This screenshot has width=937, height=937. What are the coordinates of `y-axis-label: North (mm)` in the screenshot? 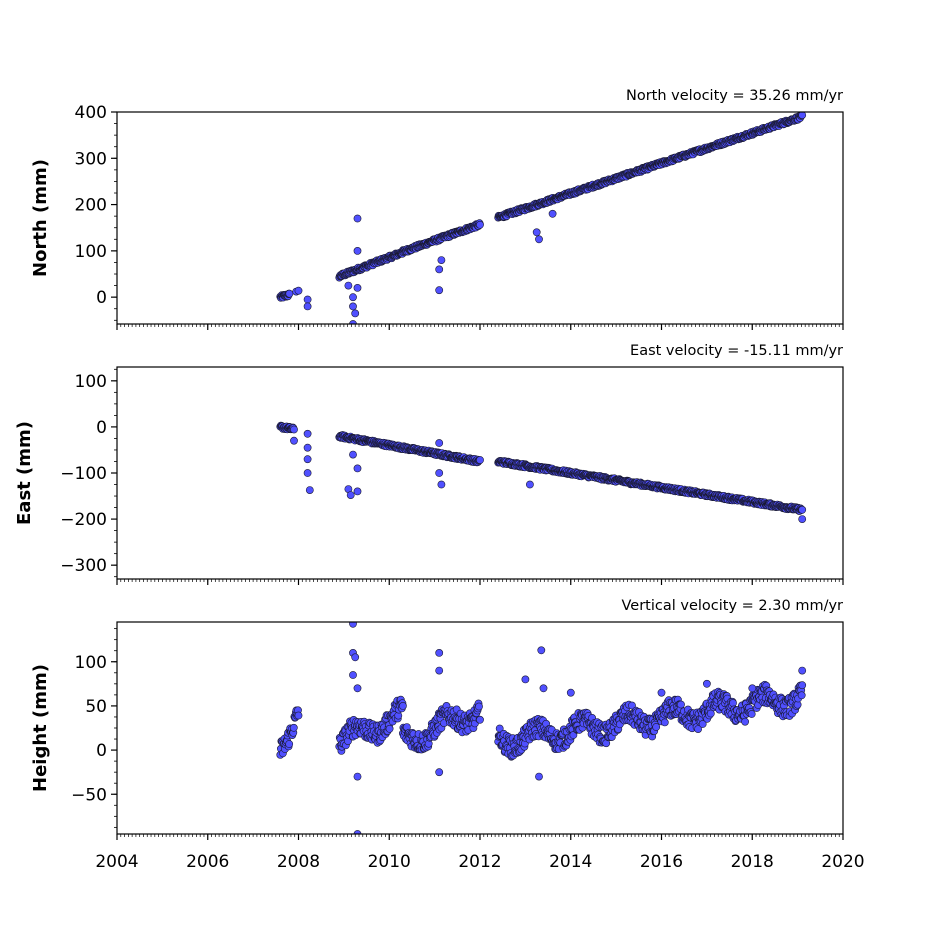 It's located at (40, 218).